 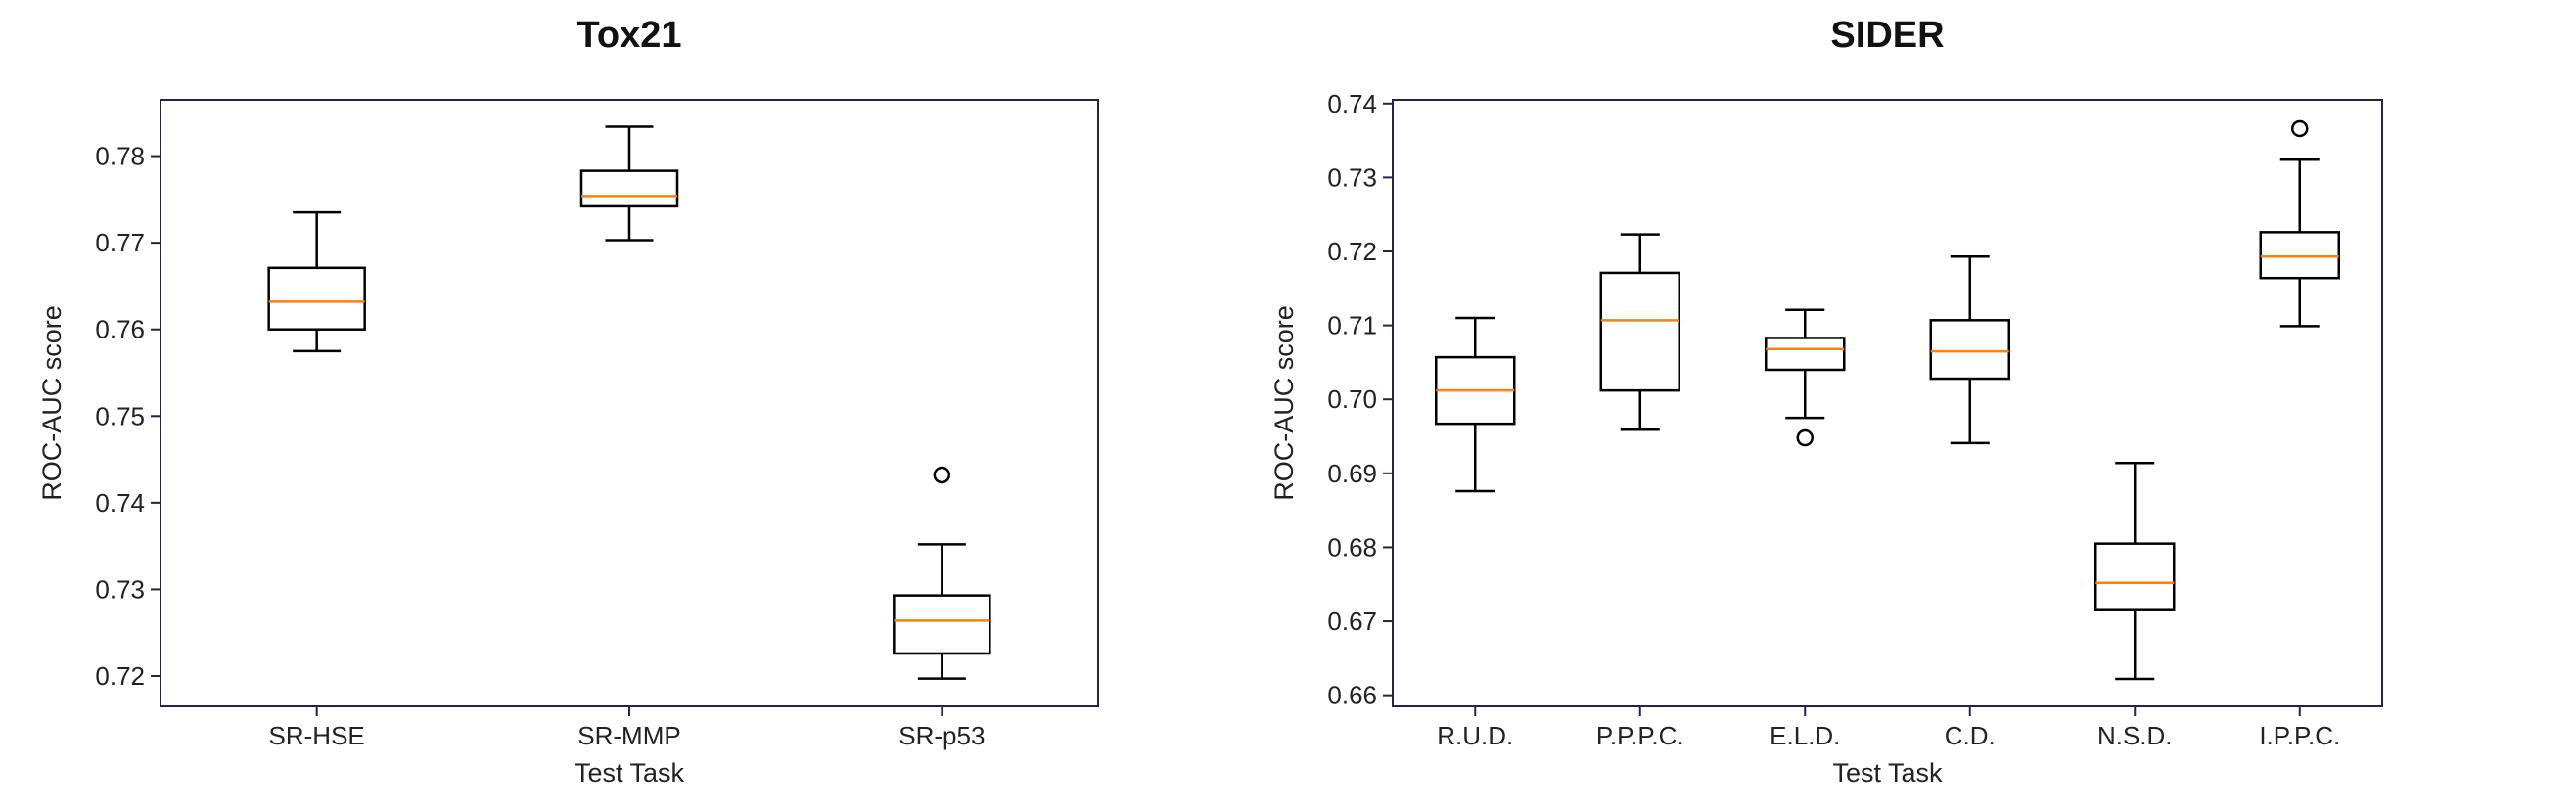 I want to click on box-sr-p53, so click(x=942, y=573).